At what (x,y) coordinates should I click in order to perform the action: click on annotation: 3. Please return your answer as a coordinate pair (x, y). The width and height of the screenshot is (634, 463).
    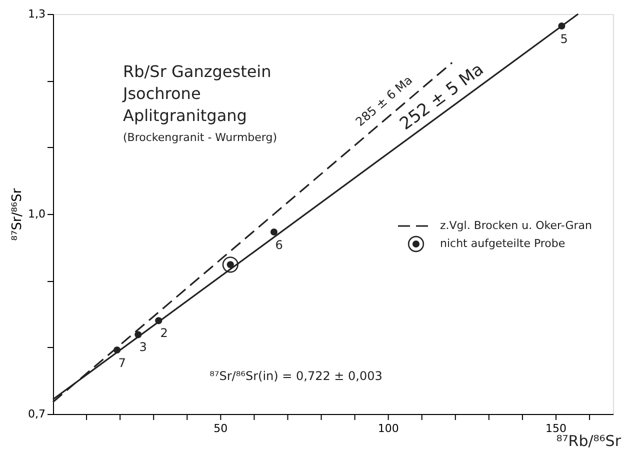
    Looking at the image, I should click on (143, 347).